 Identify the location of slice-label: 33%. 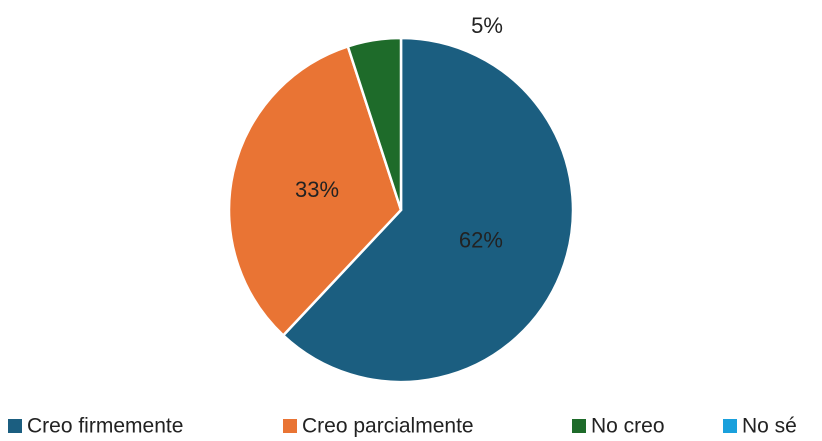
(317, 189).